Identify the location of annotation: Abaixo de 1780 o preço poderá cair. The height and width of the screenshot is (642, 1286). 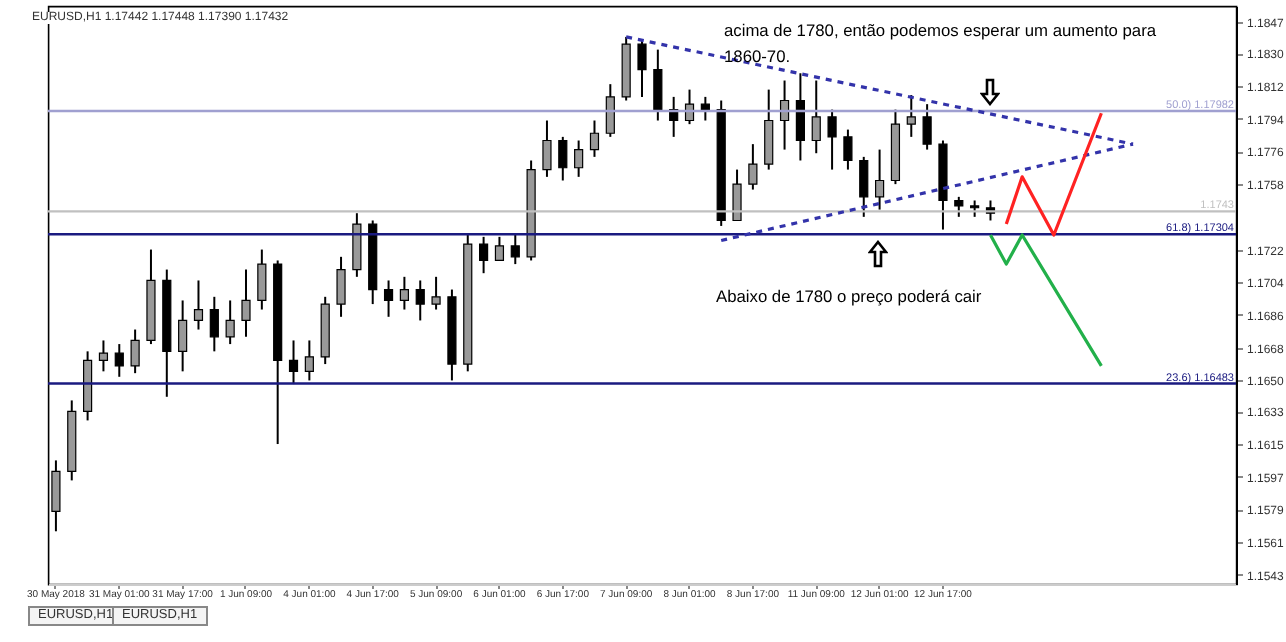
(850, 297).